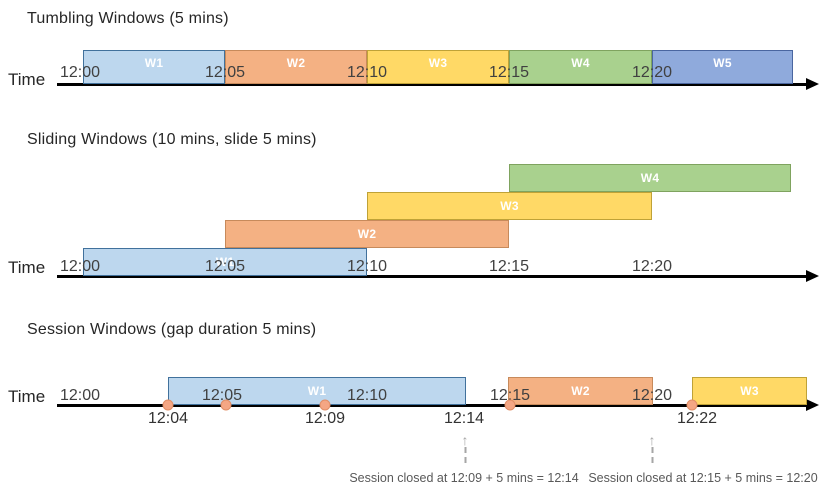 Image resolution: width=829 pixels, height=498 pixels. I want to click on event-time-label: 12:22, so click(697, 418).